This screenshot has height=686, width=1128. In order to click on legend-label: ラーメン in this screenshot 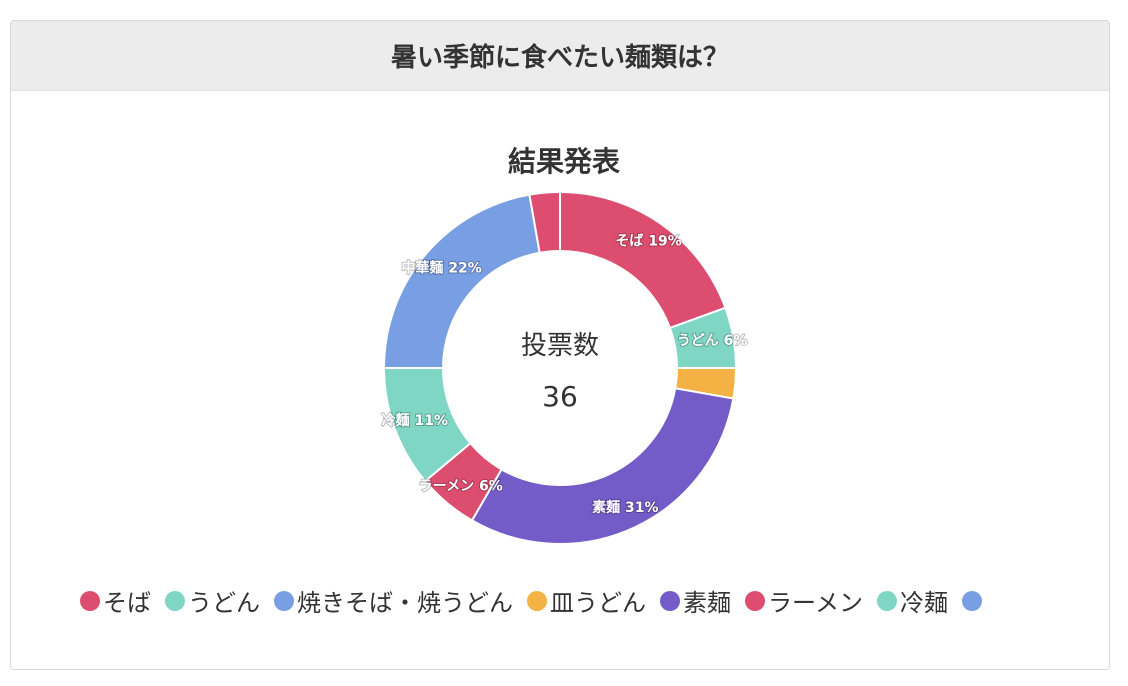, I will do `click(816, 603)`.